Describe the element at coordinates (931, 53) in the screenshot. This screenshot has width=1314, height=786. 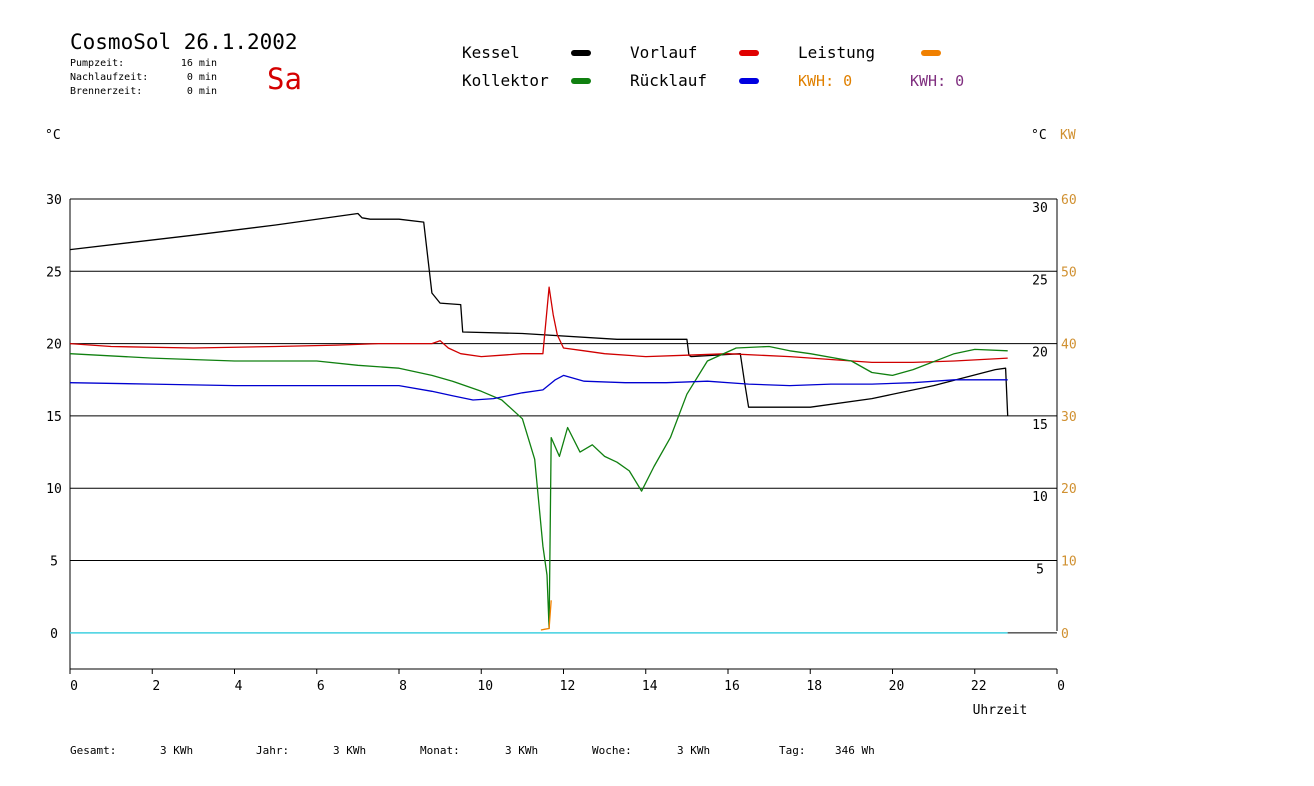
I see `legend-leistung-swatch` at that location.